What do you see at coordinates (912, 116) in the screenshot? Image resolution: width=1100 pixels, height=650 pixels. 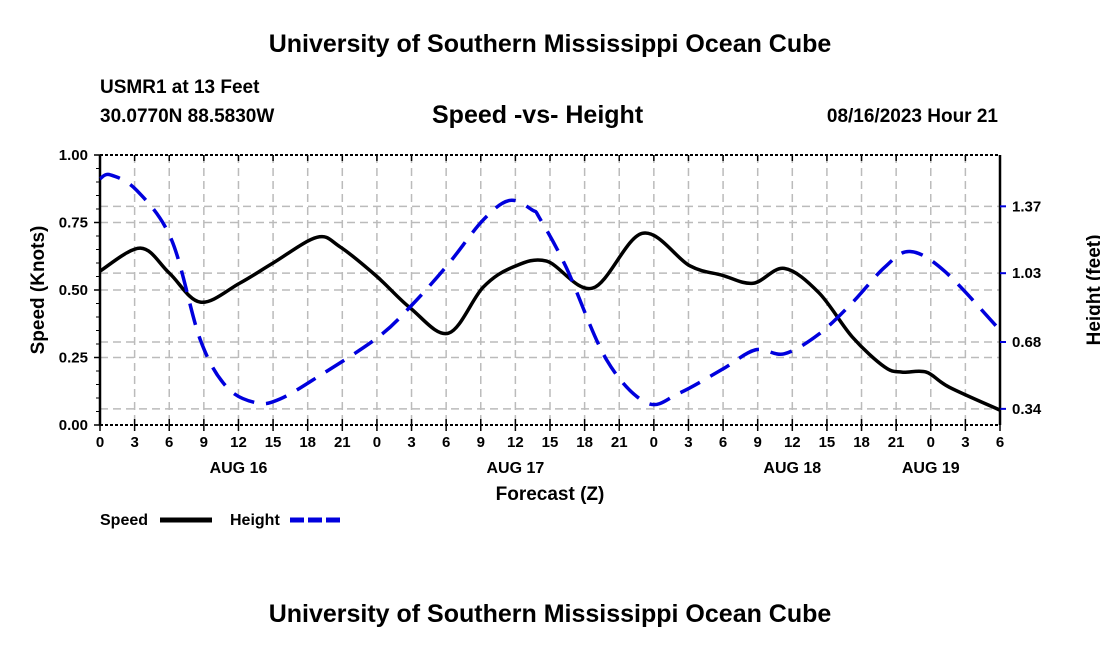 I see `date-label: 08/16/2023 Hour 21` at bounding box center [912, 116].